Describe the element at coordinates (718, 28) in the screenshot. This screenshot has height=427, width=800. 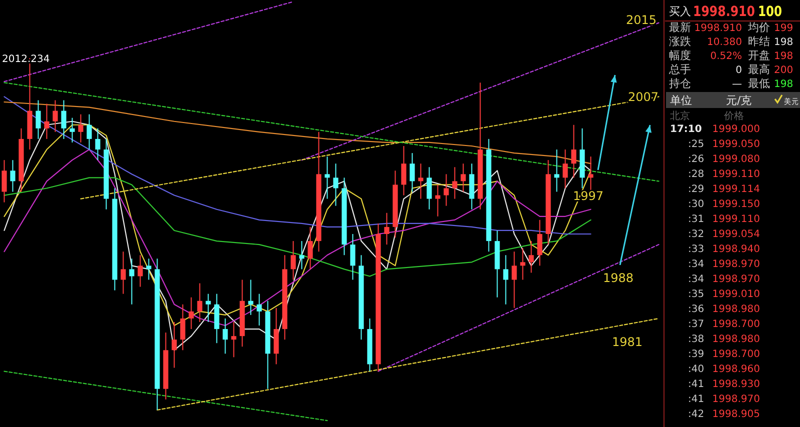
I see `text: 1998.910` at that location.